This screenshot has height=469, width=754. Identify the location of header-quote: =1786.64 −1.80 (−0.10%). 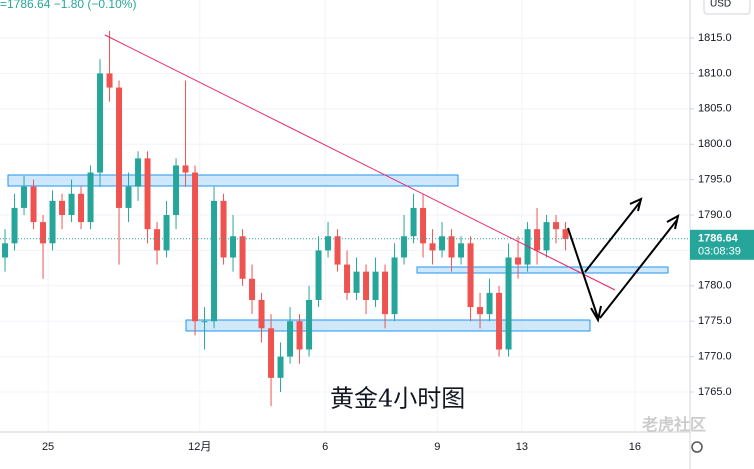
(68, 5).